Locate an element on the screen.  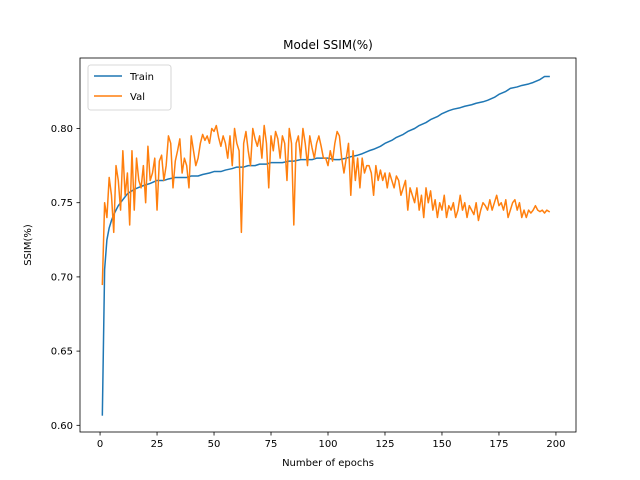
x-tick-label: 75 is located at coordinates (271, 444).